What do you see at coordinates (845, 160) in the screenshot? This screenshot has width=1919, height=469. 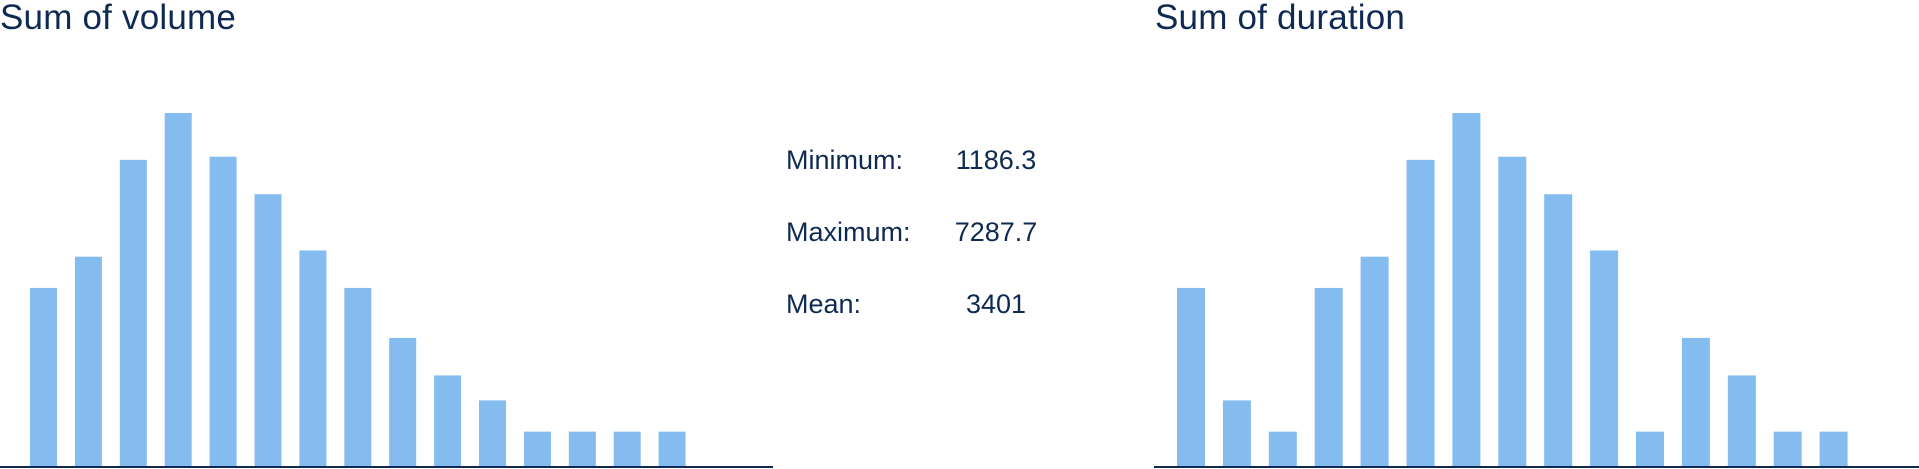 I see `stat-minimum-label: Minimum:` at bounding box center [845, 160].